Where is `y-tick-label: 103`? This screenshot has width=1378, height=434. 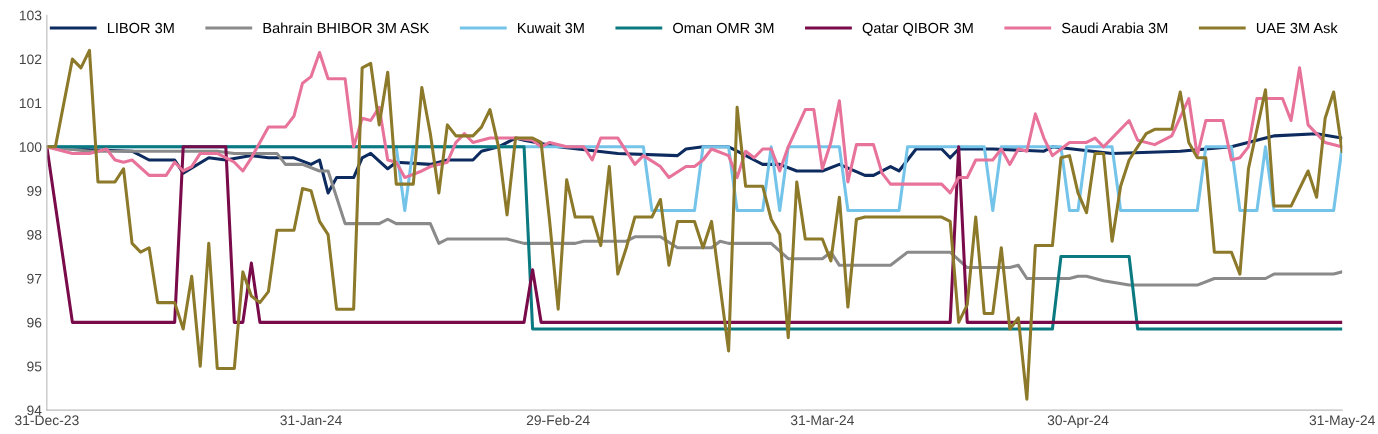
y-tick-label: 103 is located at coordinates (30, 15).